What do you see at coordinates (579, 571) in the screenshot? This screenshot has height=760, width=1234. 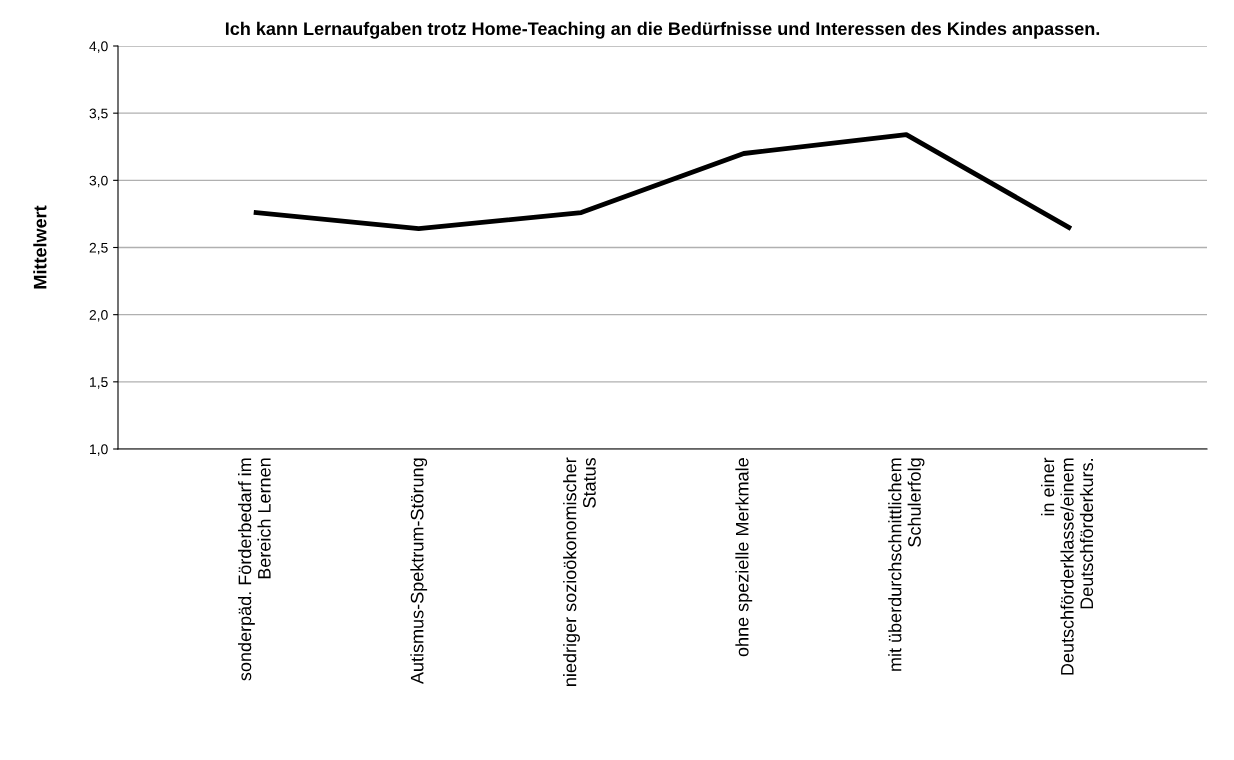 I see `x-tick-label: niedriger sozioökonomischer Status` at bounding box center [579, 571].